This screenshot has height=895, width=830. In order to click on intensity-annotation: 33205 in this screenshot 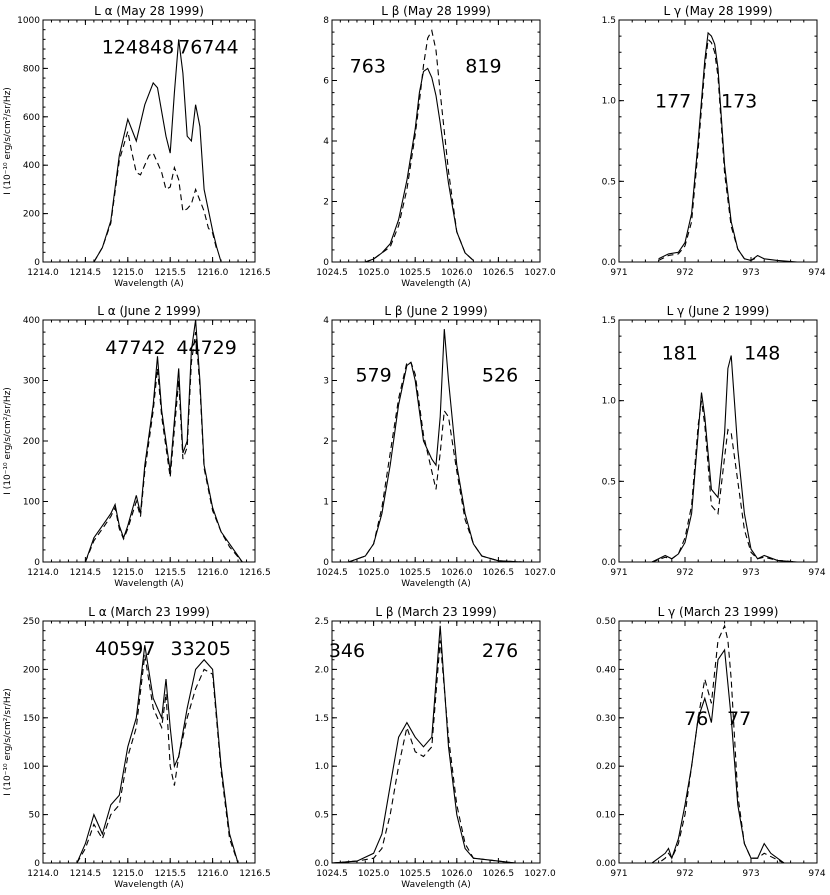, I will do `click(201, 649)`.